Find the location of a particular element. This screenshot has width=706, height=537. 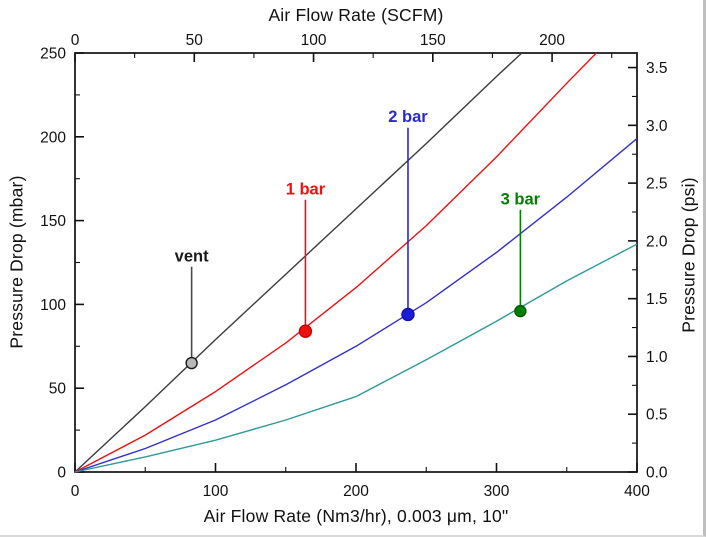

annotation-2bar-marker is located at coordinates (408, 314).